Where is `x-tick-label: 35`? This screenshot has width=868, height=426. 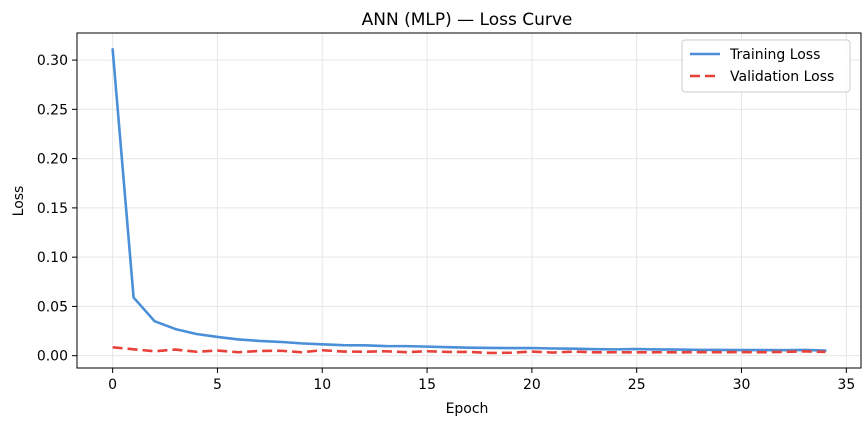 x-tick-label: 35 is located at coordinates (846, 385).